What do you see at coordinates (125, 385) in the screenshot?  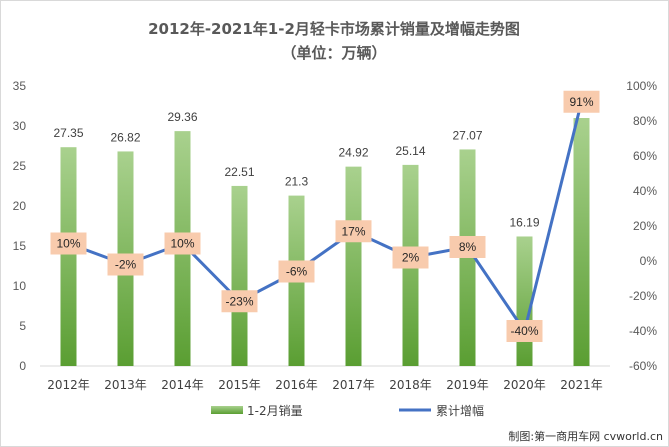 I see `category-label: 2013年` at bounding box center [125, 385].